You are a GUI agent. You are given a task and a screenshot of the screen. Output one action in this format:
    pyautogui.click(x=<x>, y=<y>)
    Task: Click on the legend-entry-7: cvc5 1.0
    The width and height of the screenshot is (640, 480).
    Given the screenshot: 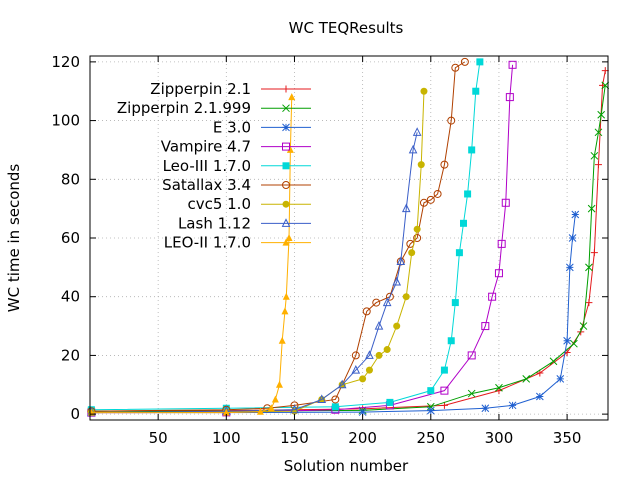 What is the action you would take?
    pyautogui.click(x=249, y=204)
    